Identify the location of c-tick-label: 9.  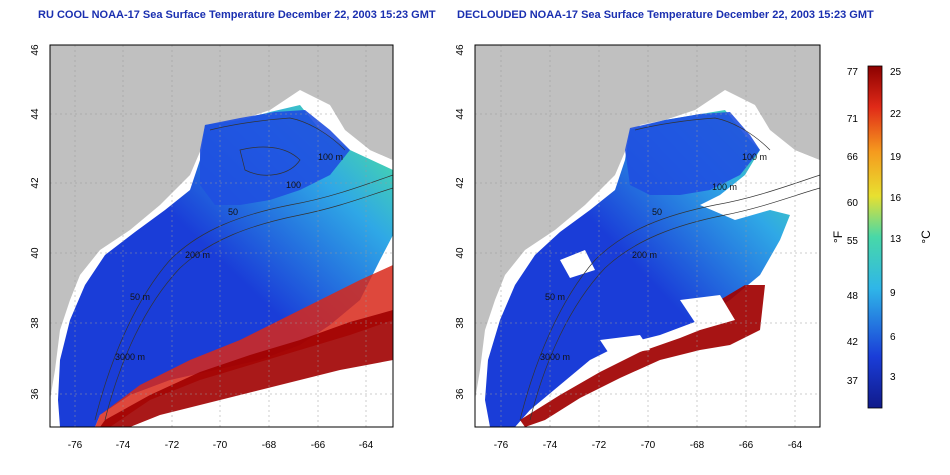
(893, 293).